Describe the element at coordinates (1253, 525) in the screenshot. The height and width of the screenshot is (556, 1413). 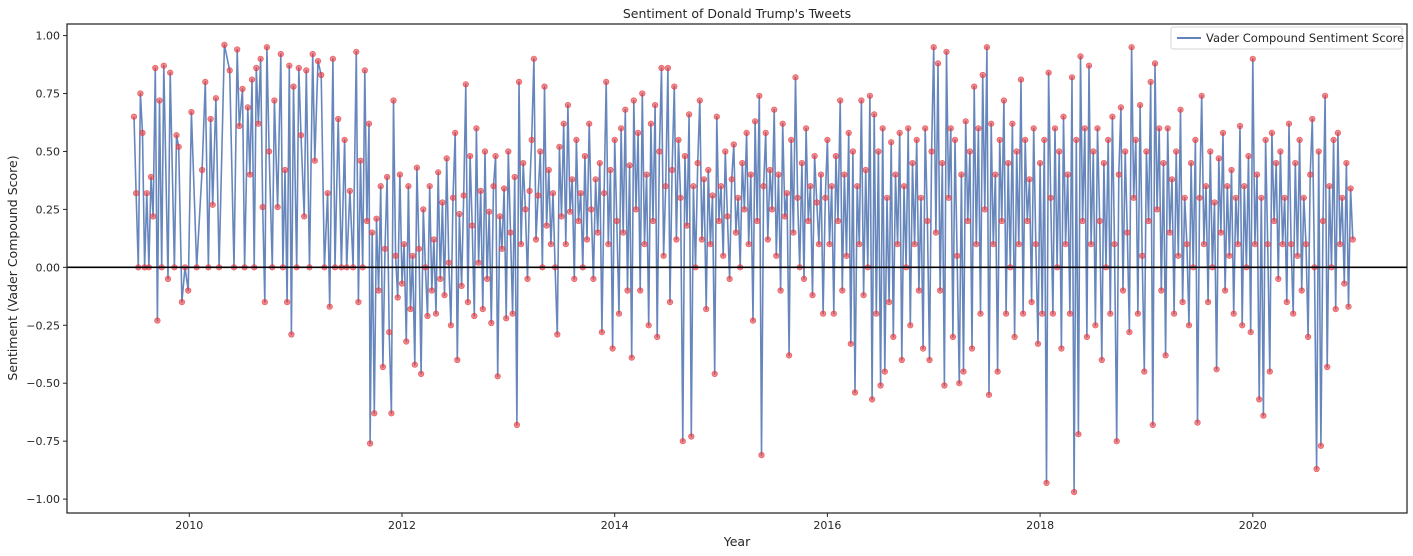
I see `x-tick-label: 2020` at that location.